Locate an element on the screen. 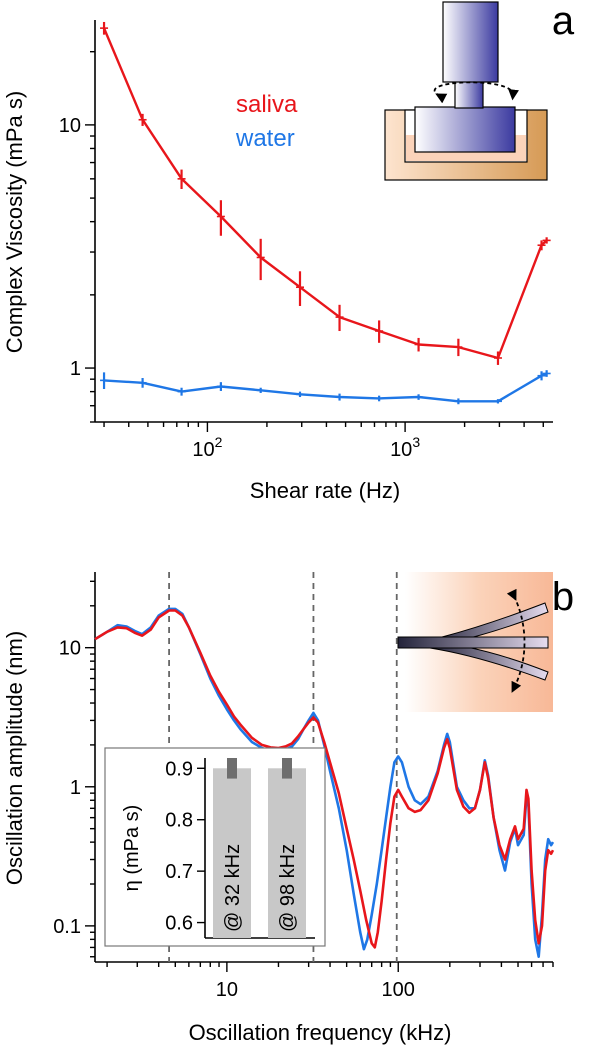 The image size is (598, 1062). x-axis-label-b: Oscillation frequency (kHz) is located at coordinates (320, 1032).